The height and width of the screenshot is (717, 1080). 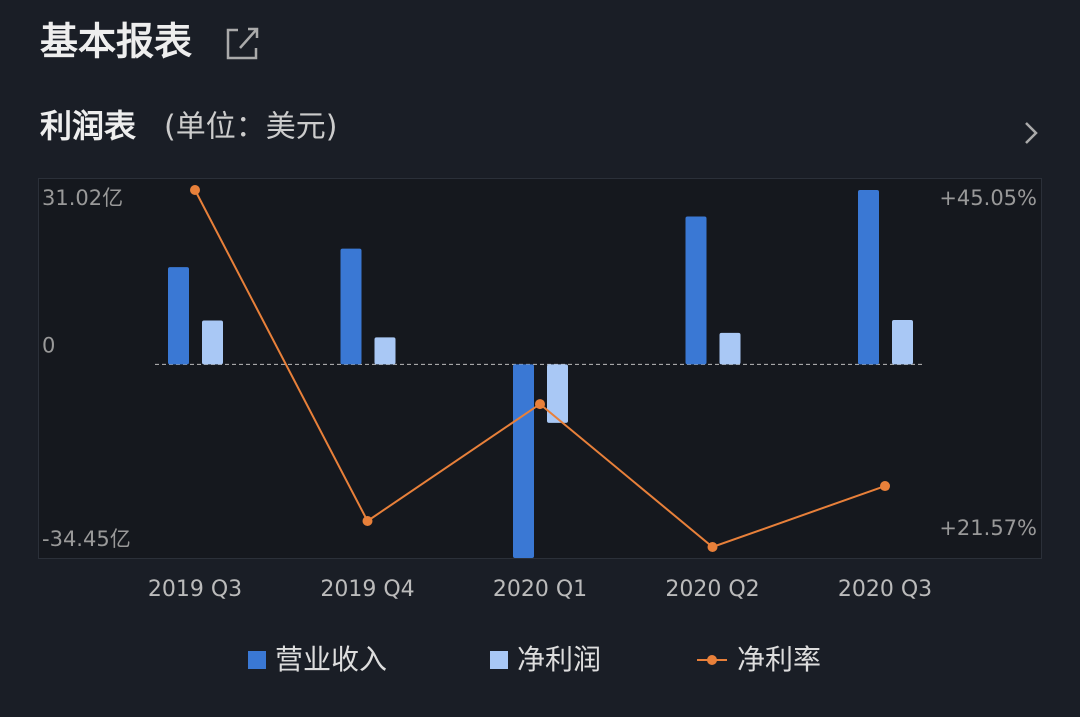 What do you see at coordinates (540, 589) in the screenshot?
I see `x-tick-label: 2020 Q1` at bounding box center [540, 589].